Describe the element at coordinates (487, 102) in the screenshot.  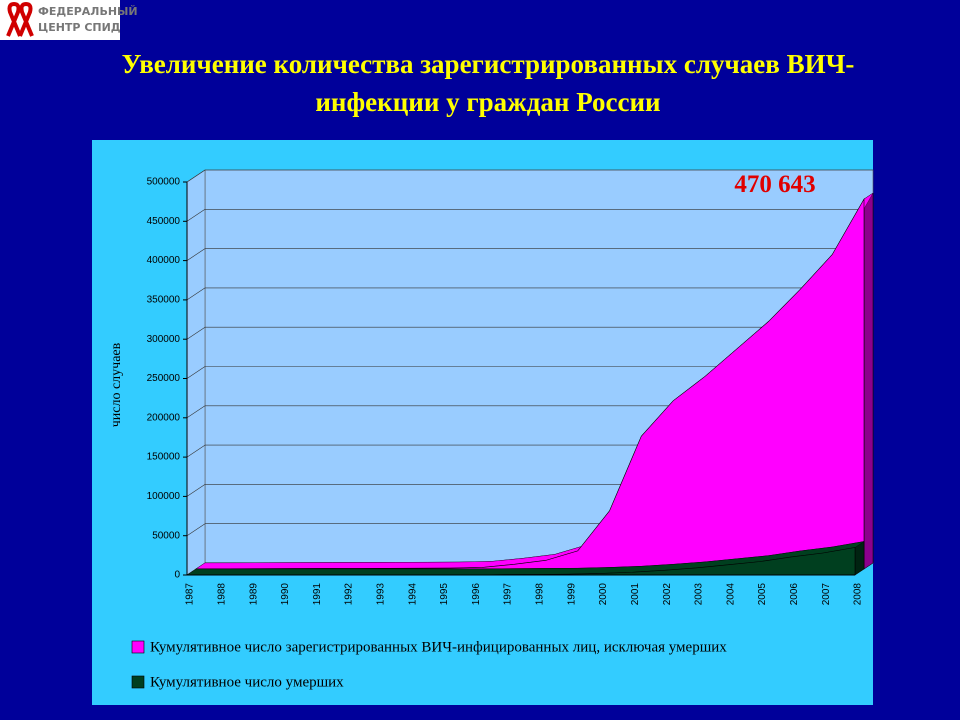
I see `chart-title: инфекции у граждан России` at that location.